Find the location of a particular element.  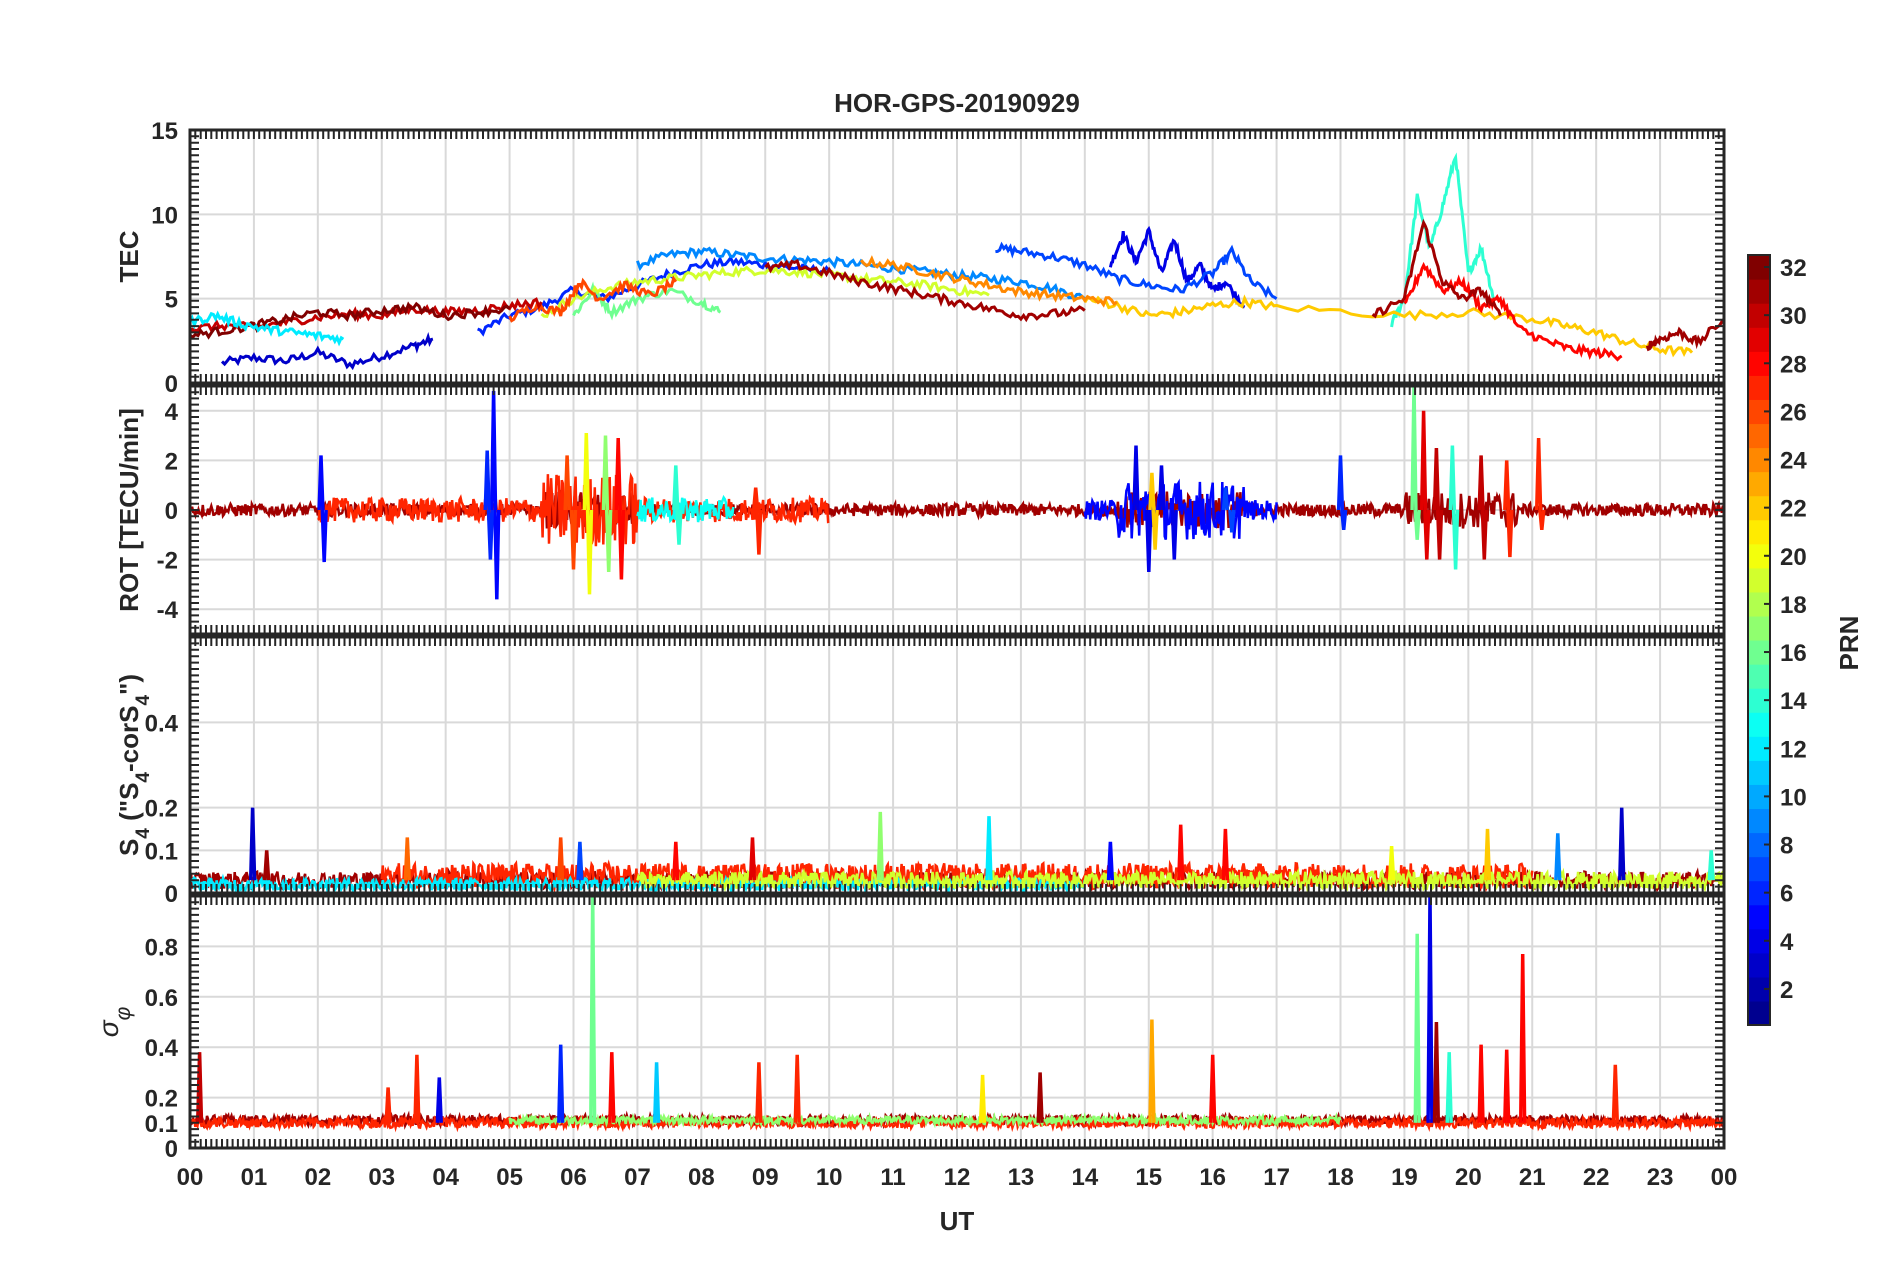

x-tick-label: 10 is located at coordinates (829, 1177).